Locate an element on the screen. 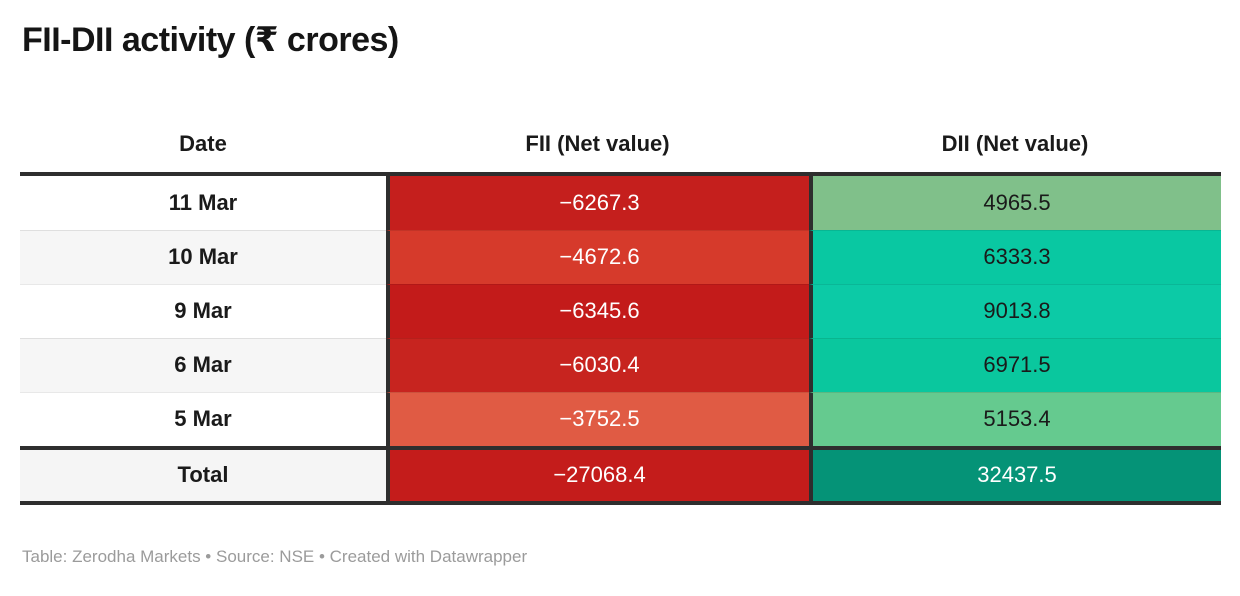  fii-value-cell: −3752.5 is located at coordinates (597, 418).